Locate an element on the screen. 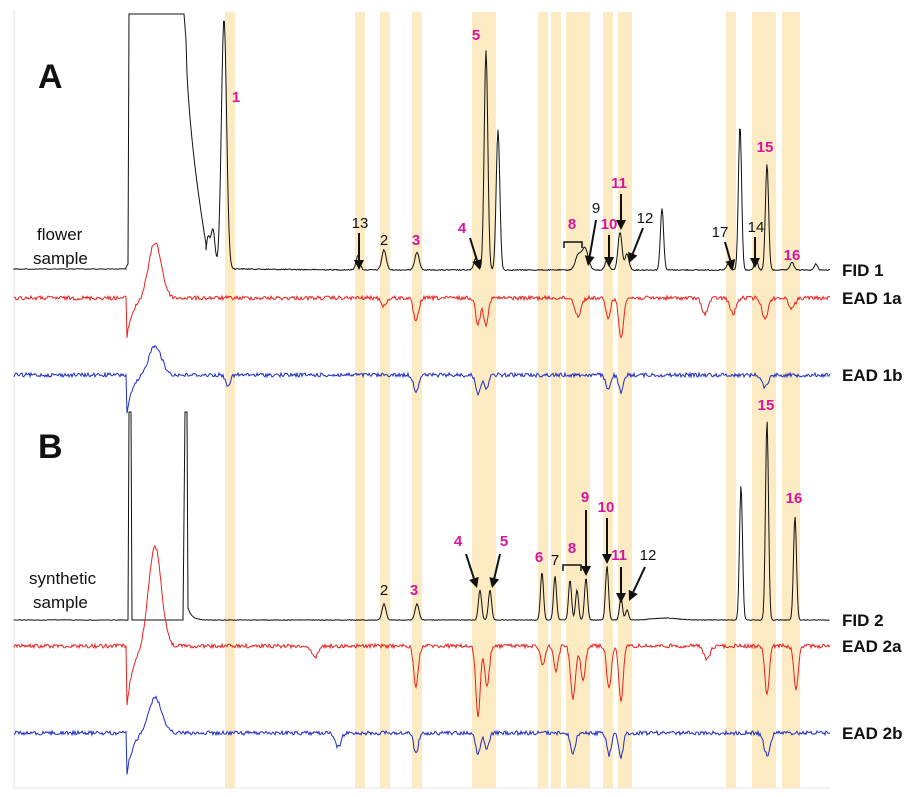 This screenshot has width=921, height=797. peak-label-1: 1 is located at coordinates (236, 97).